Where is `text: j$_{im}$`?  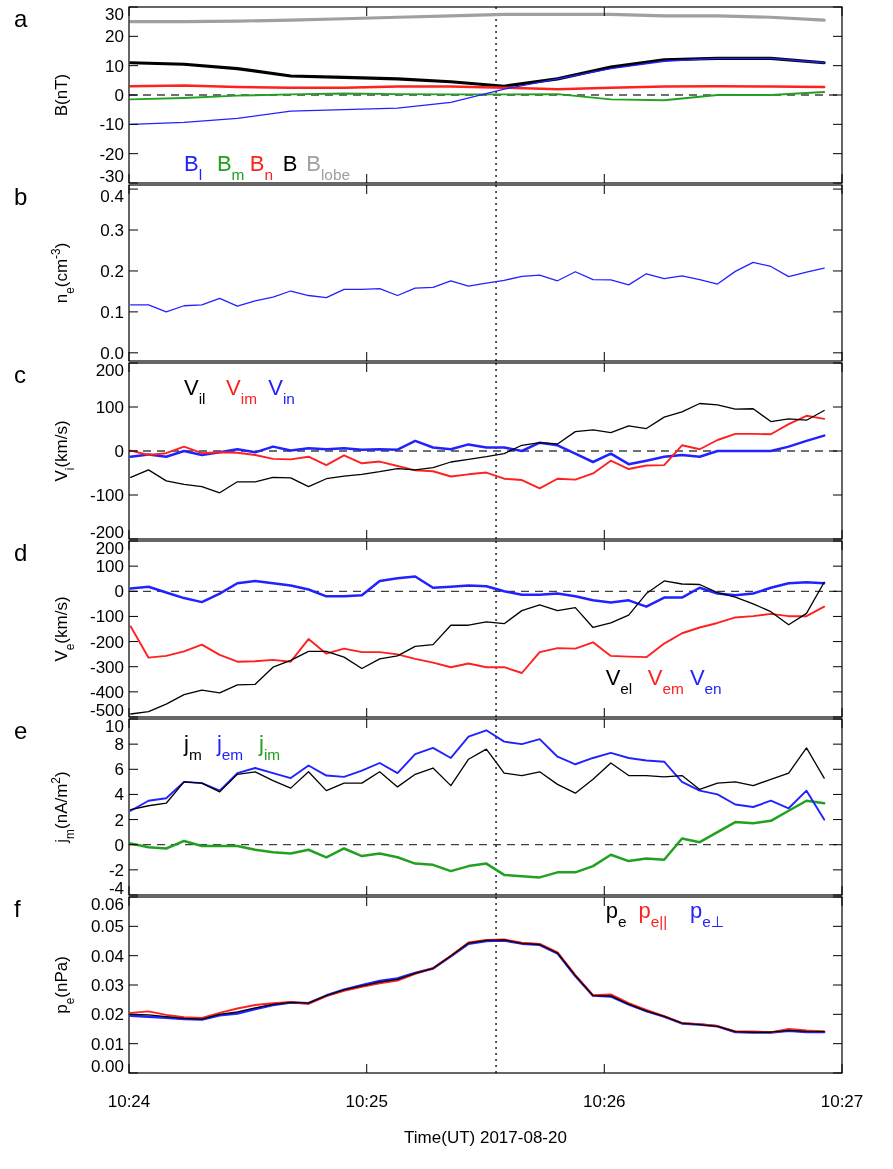 text: j$_{im}$ is located at coordinates (269, 747).